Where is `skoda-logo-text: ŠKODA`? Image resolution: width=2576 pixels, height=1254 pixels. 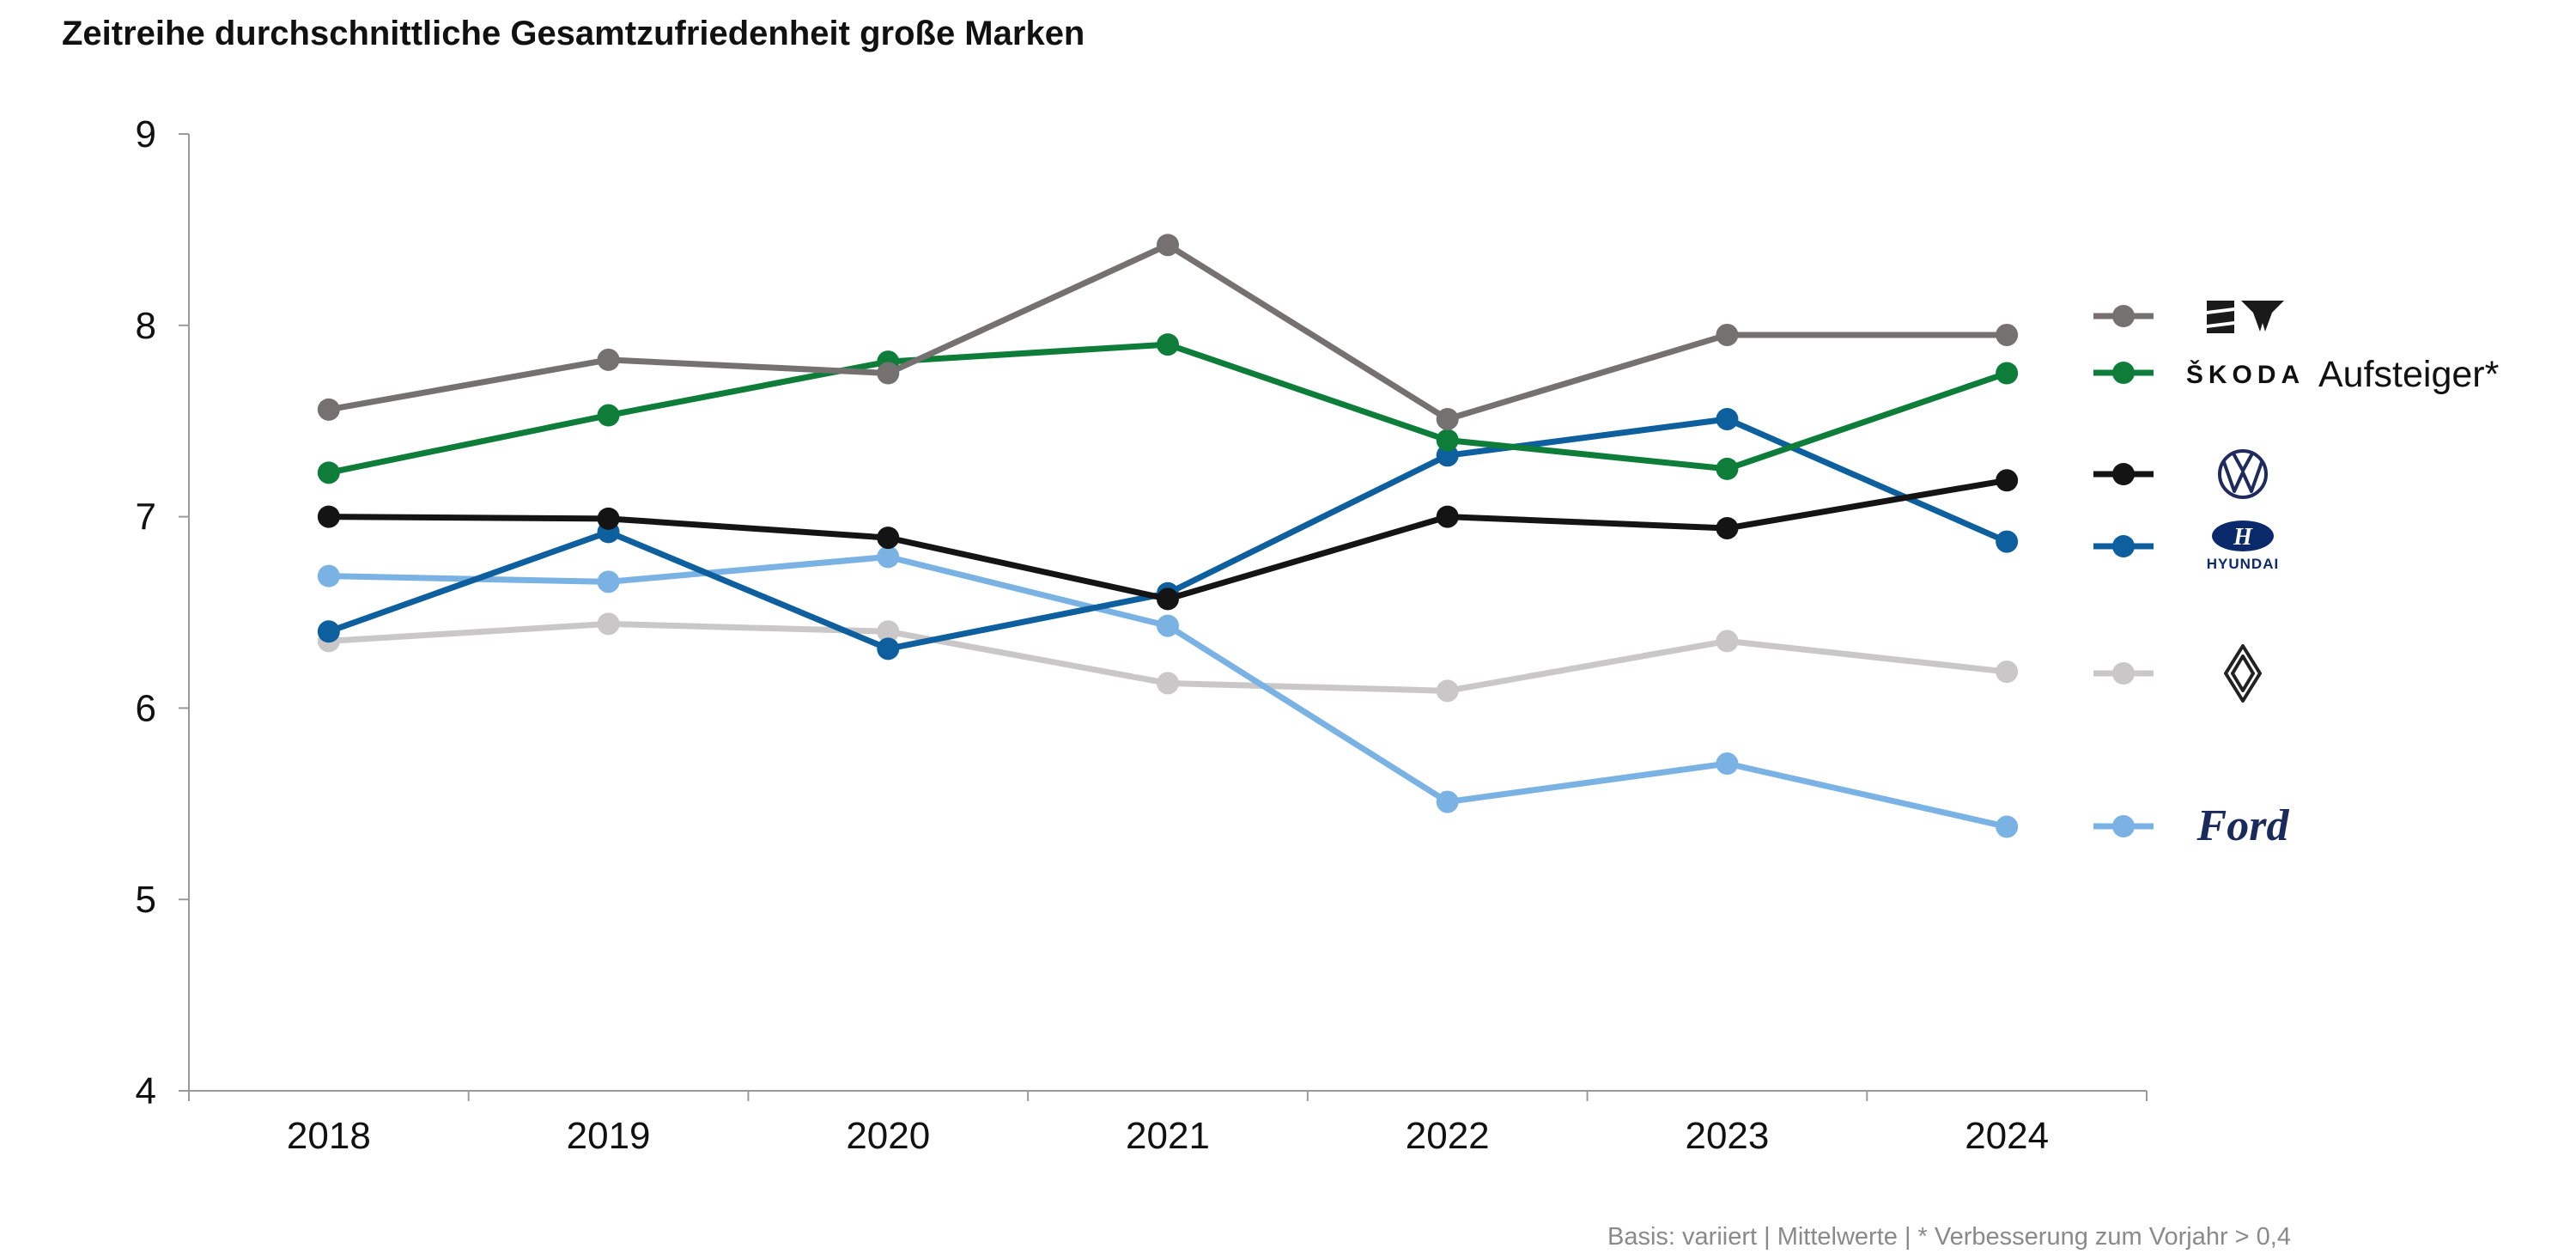 skoda-logo-text: ŠKODA is located at coordinates (2245, 374).